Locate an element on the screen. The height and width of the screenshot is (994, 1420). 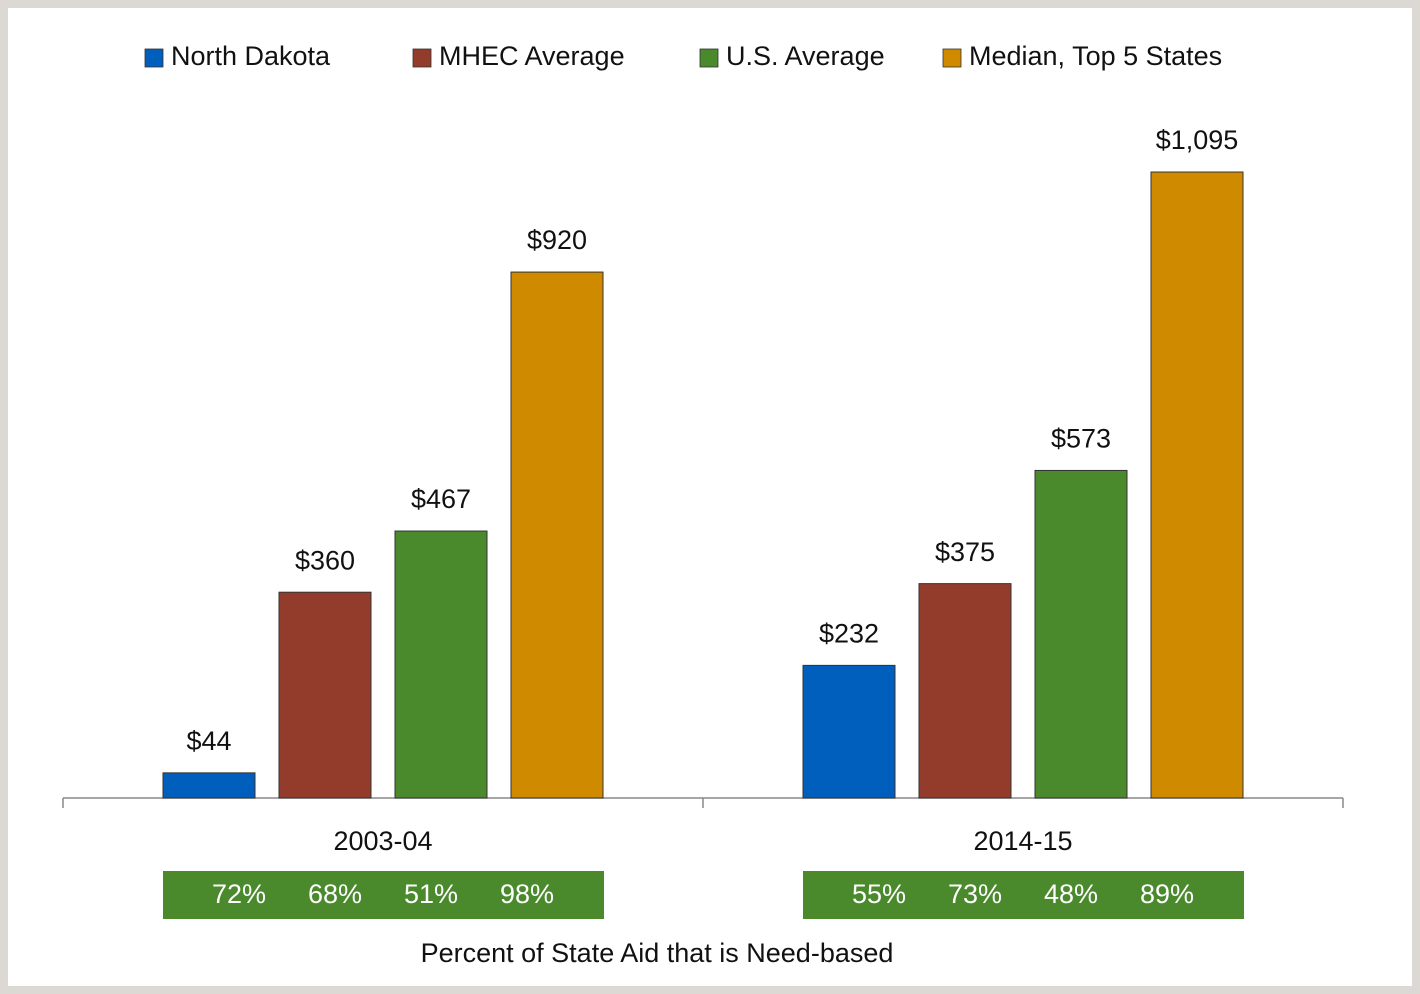
need-based-label: 73% is located at coordinates (975, 894).